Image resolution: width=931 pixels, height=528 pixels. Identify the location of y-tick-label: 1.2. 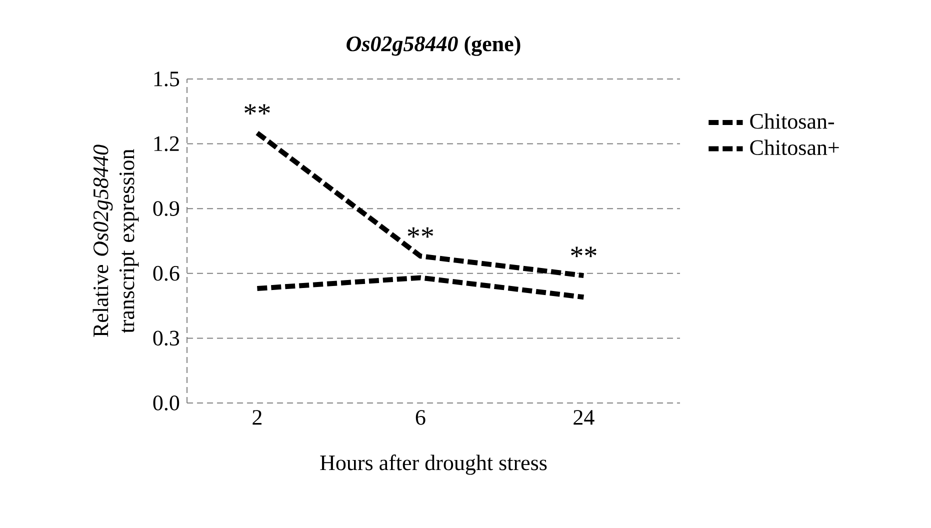
(166, 144).